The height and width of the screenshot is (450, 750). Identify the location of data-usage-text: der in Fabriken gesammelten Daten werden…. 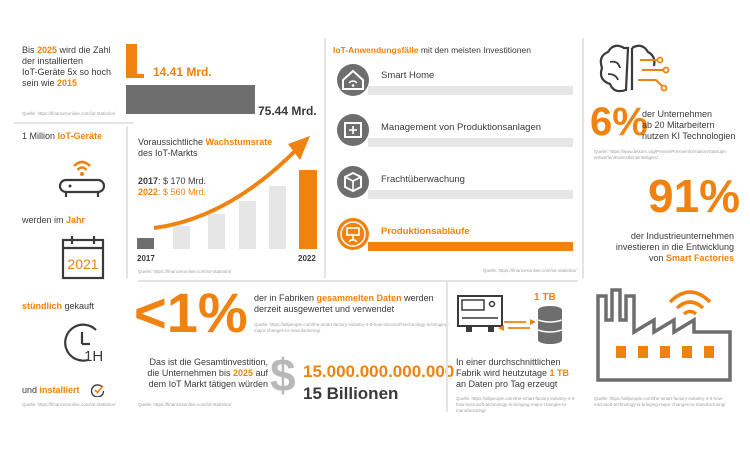
(344, 303).